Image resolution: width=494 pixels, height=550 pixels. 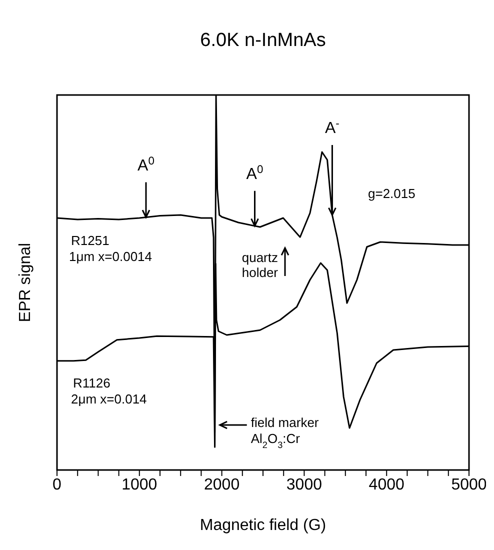 I want to click on annotation: quartz holder, so click(x=260, y=265).